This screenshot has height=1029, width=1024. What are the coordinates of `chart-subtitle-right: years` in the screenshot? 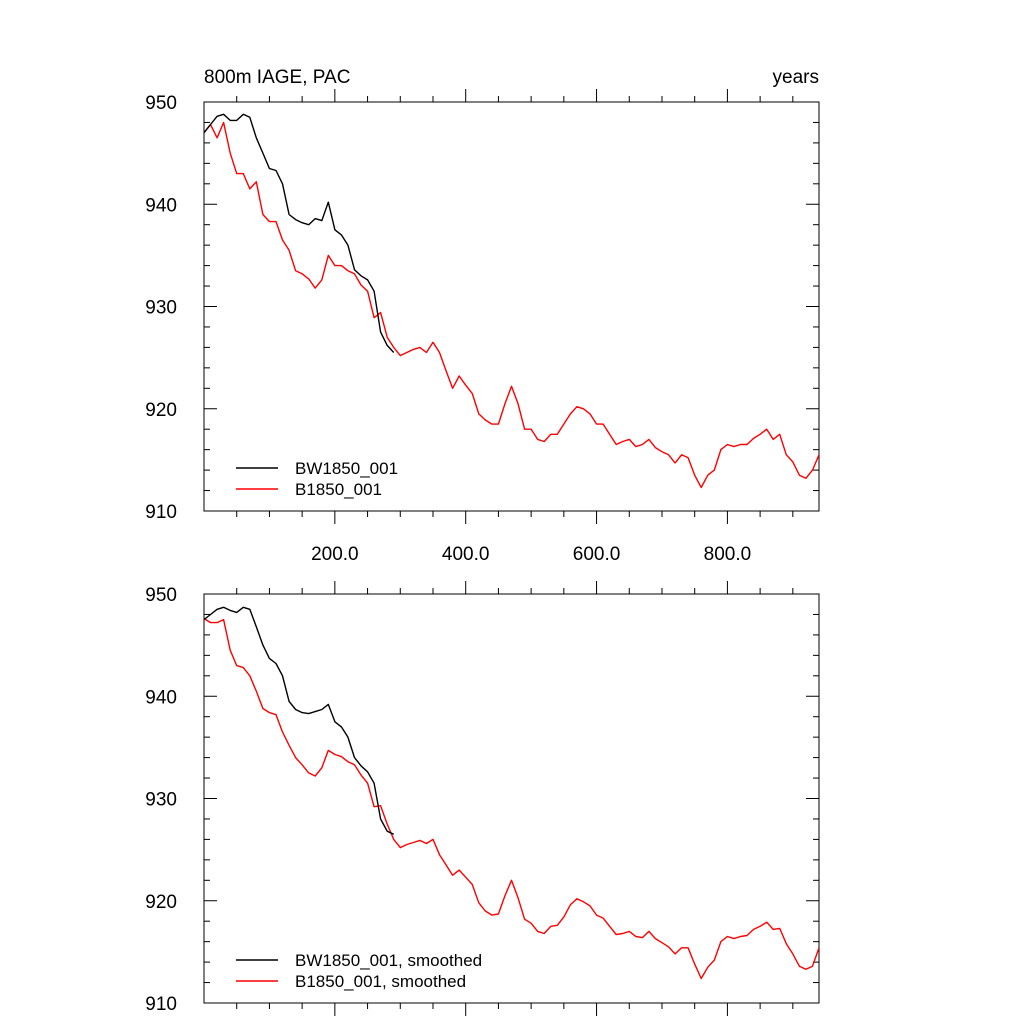 It's located at (796, 77).